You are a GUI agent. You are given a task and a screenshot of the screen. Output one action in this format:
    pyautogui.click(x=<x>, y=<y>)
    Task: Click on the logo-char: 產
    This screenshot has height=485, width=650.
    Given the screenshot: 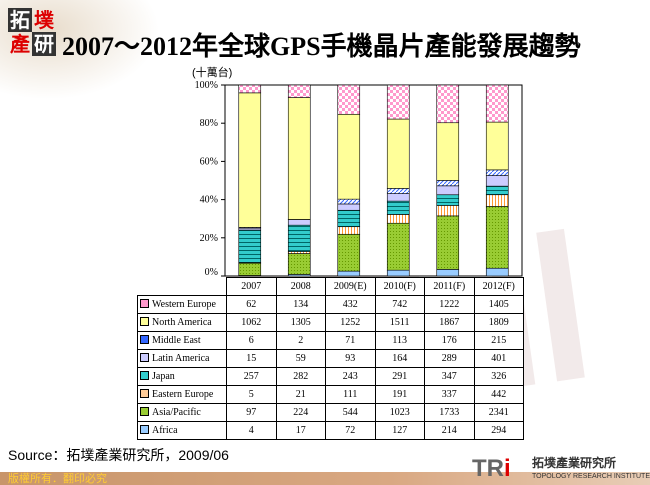 What is the action you would take?
    pyautogui.click(x=20, y=44)
    